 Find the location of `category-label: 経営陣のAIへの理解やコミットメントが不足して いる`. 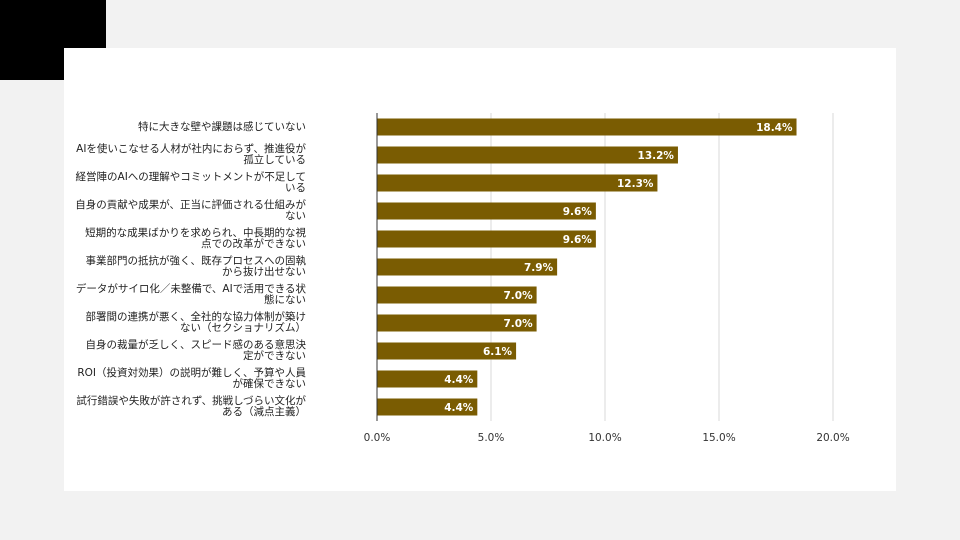

category-label: 経営陣のAIへの理解やコミットメントが不足して いる is located at coordinates (190, 182).